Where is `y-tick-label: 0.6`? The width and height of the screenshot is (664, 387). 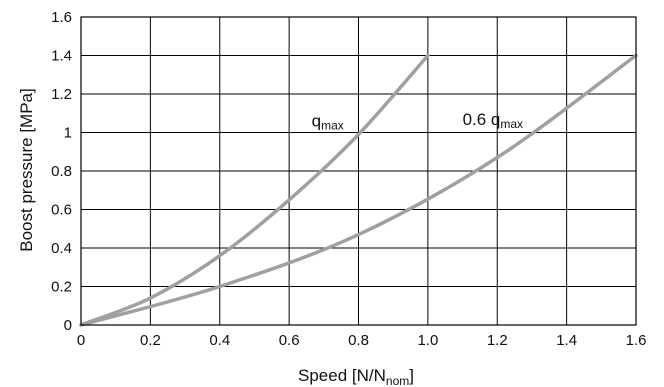 y-tick-label: 0.6 is located at coordinates (61, 210).